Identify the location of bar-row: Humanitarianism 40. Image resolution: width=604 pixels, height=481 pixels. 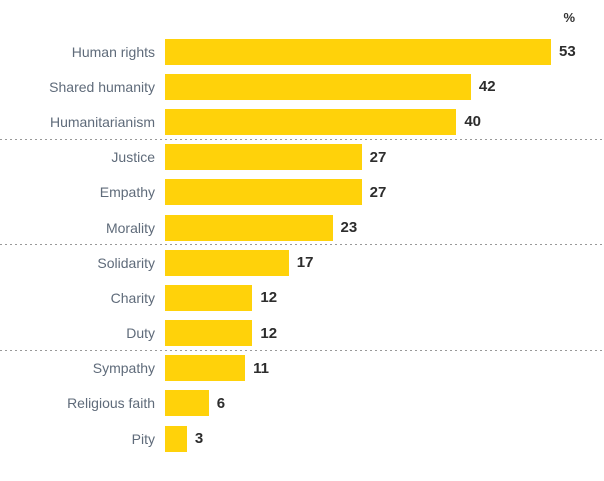
(302, 121).